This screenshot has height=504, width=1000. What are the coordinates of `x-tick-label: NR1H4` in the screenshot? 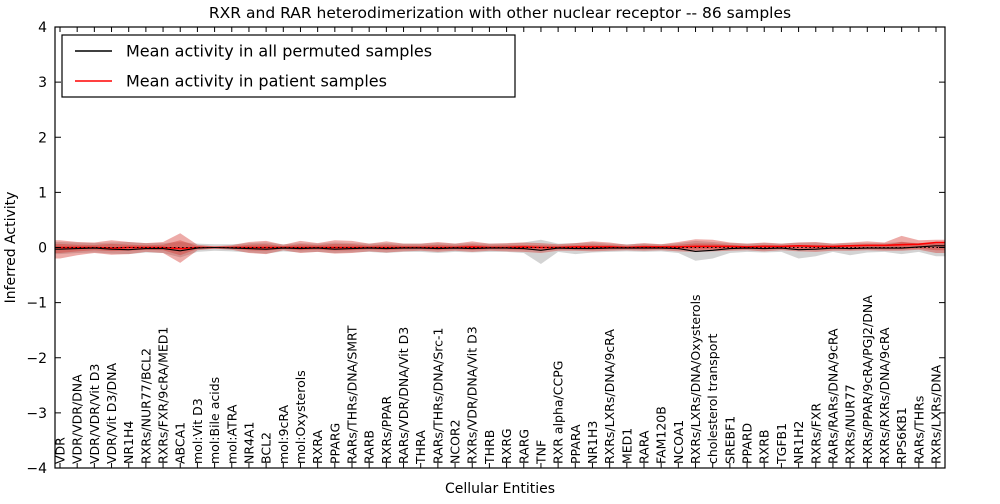 It's located at (128, 442).